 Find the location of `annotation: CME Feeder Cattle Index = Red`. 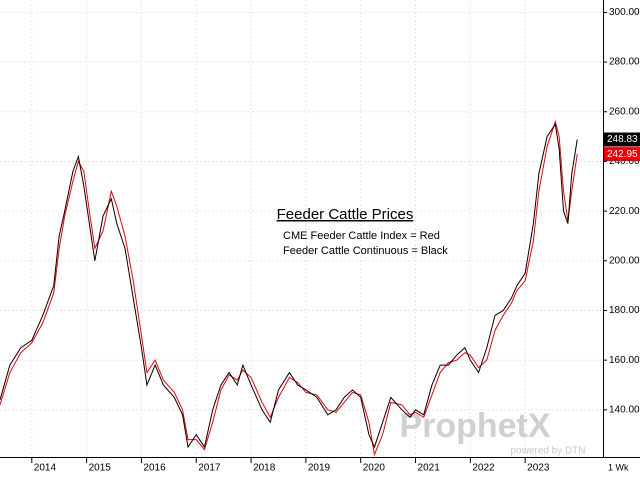

annotation: CME Feeder Cattle Index = Red is located at coordinates (361, 236).